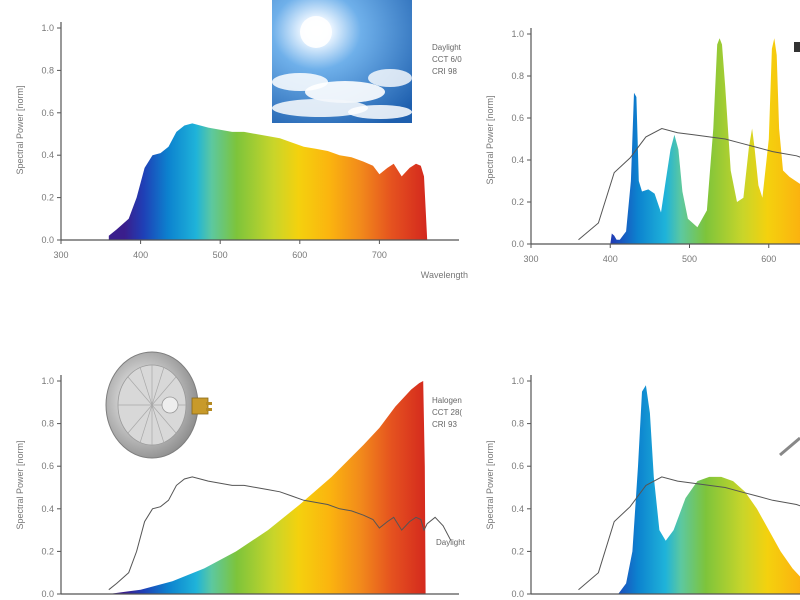 The width and height of the screenshot is (800, 600). I want to click on halogen-lamp-photo, so click(158, 405).